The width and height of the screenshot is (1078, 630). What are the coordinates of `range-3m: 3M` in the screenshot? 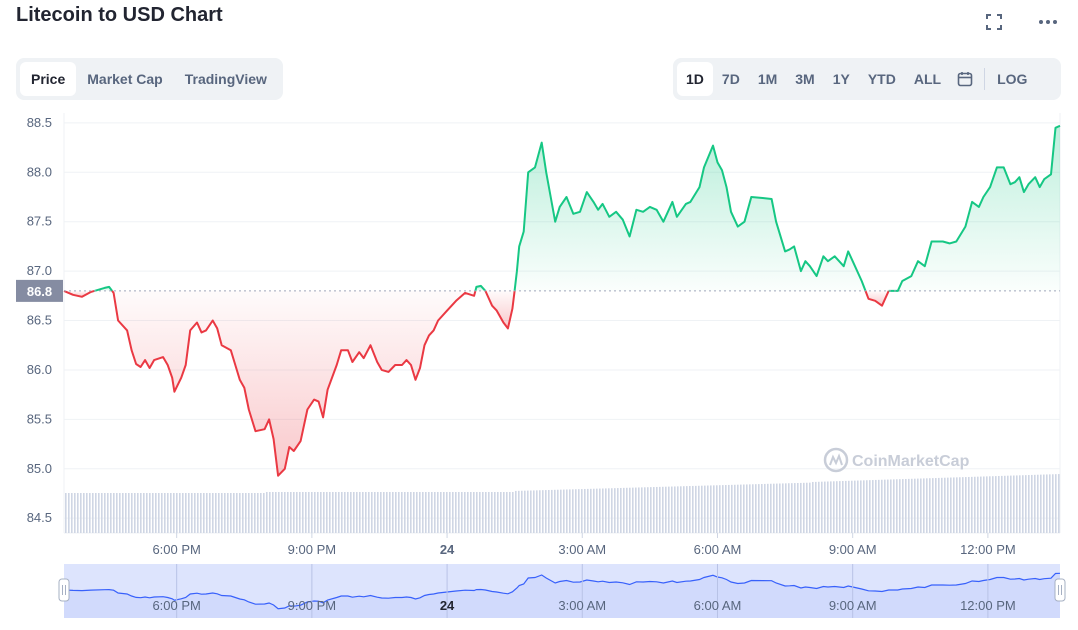 It's located at (805, 79).